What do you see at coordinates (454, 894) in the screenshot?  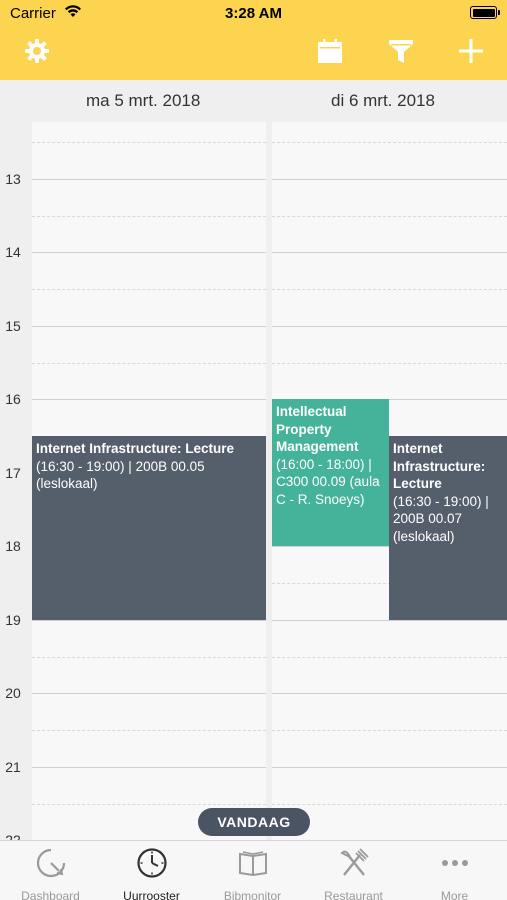 I see `tab-label: More` at bounding box center [454, 894].